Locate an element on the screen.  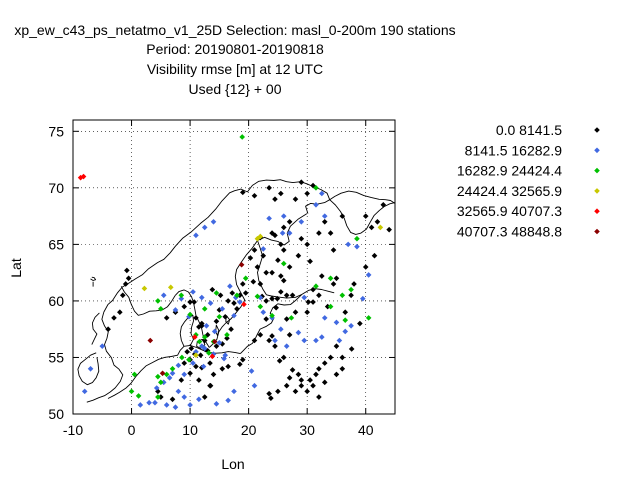
y-tick-label-0: 50 is located at coordinates (56, 414).